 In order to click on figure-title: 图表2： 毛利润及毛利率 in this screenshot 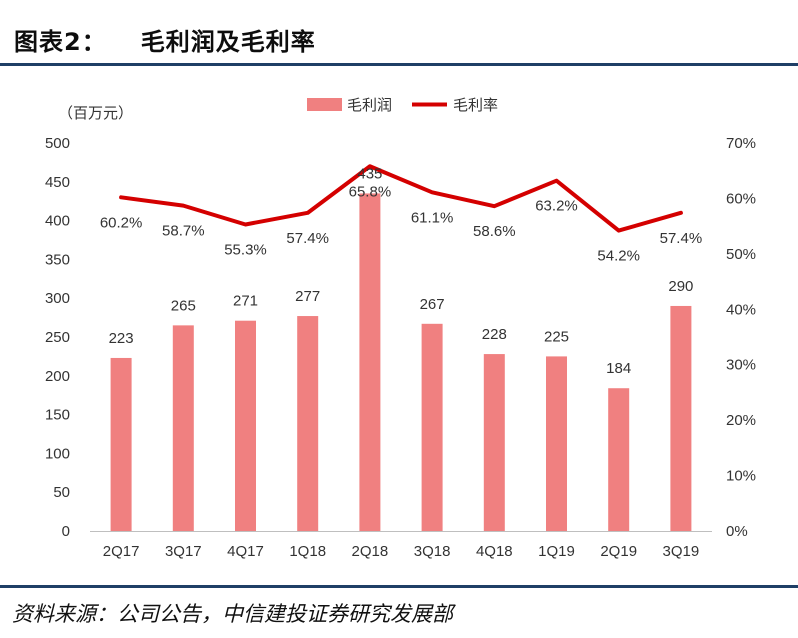, I will do `click(165, 39)`.